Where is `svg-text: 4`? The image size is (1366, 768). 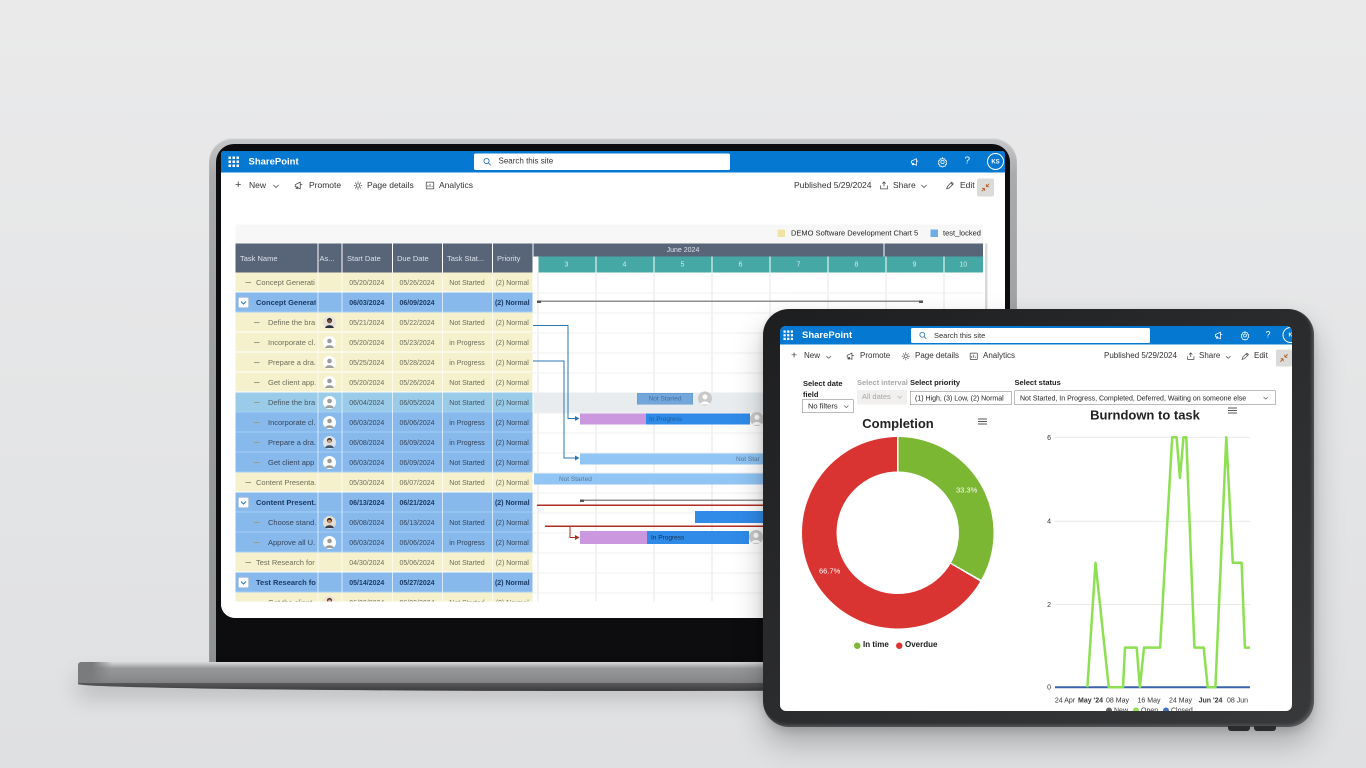 svg-text: 4 is located at coordinates (1049, 522).